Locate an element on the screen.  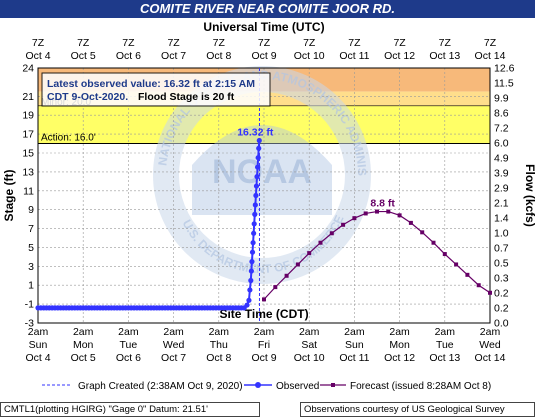
flow-tick-label: 12.6 is located at coordinates (504, 69).